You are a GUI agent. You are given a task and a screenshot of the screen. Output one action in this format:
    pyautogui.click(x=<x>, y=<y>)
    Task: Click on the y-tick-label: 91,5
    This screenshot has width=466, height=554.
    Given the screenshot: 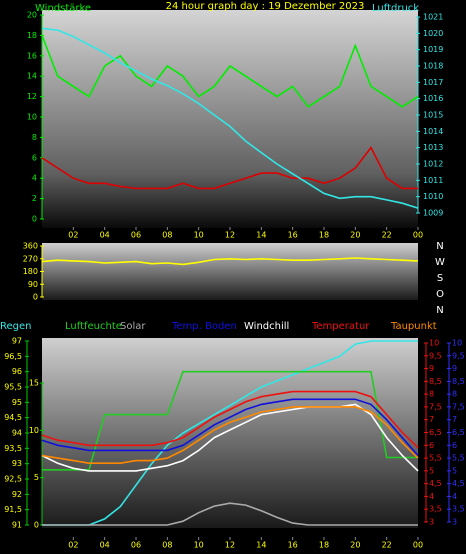 What is the action you would take?
    pyautogui.click(x=13, y=509)
    